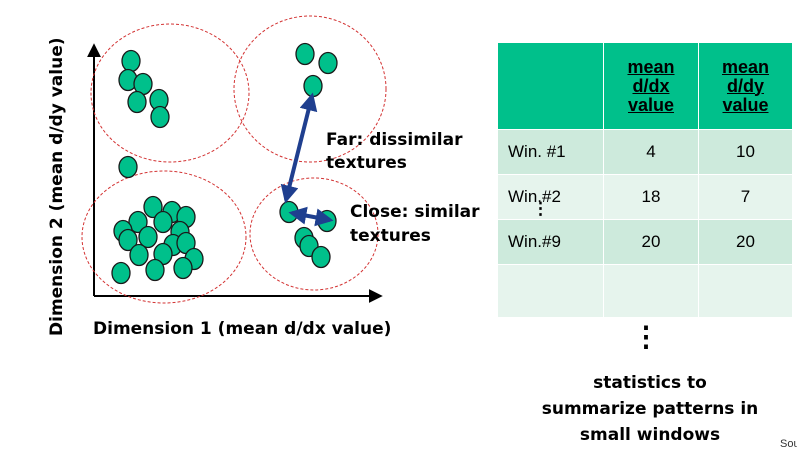 This screenshot has height=450, width=797. Describe the element at coordinates (242, 329) in the screenshot. I see `x-axis-label: Dimension 1 (mean d/dx value)` at that location.